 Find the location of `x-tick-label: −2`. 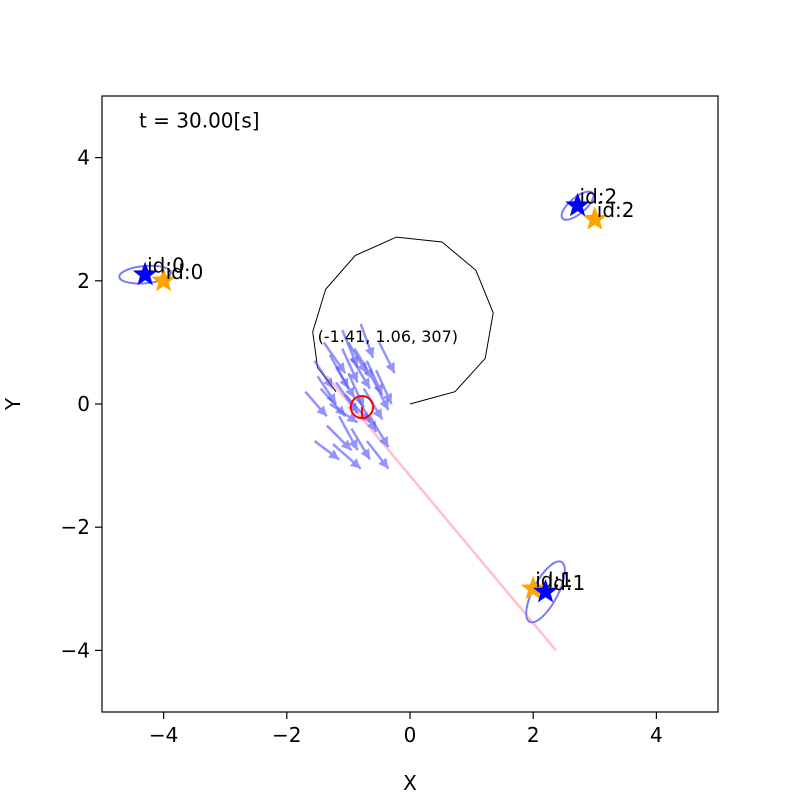

x-tick-label: −2 is located at coordinates (286, 735).